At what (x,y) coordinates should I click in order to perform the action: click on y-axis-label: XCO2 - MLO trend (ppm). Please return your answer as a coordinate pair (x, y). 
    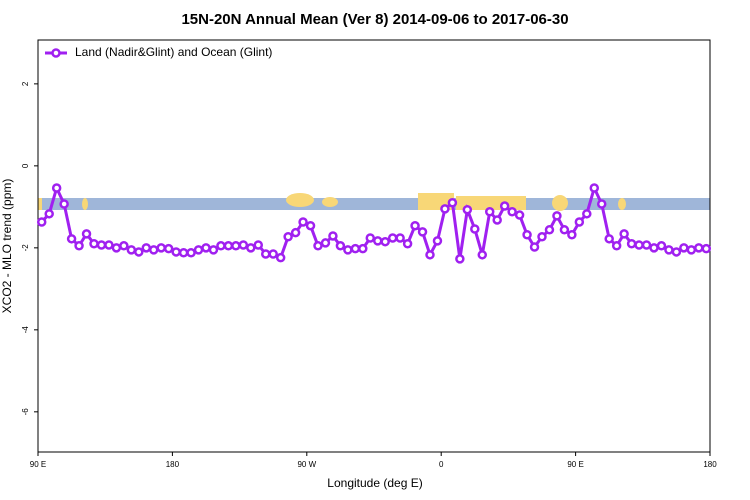
    Looking at the image, I should click on (7, 246).